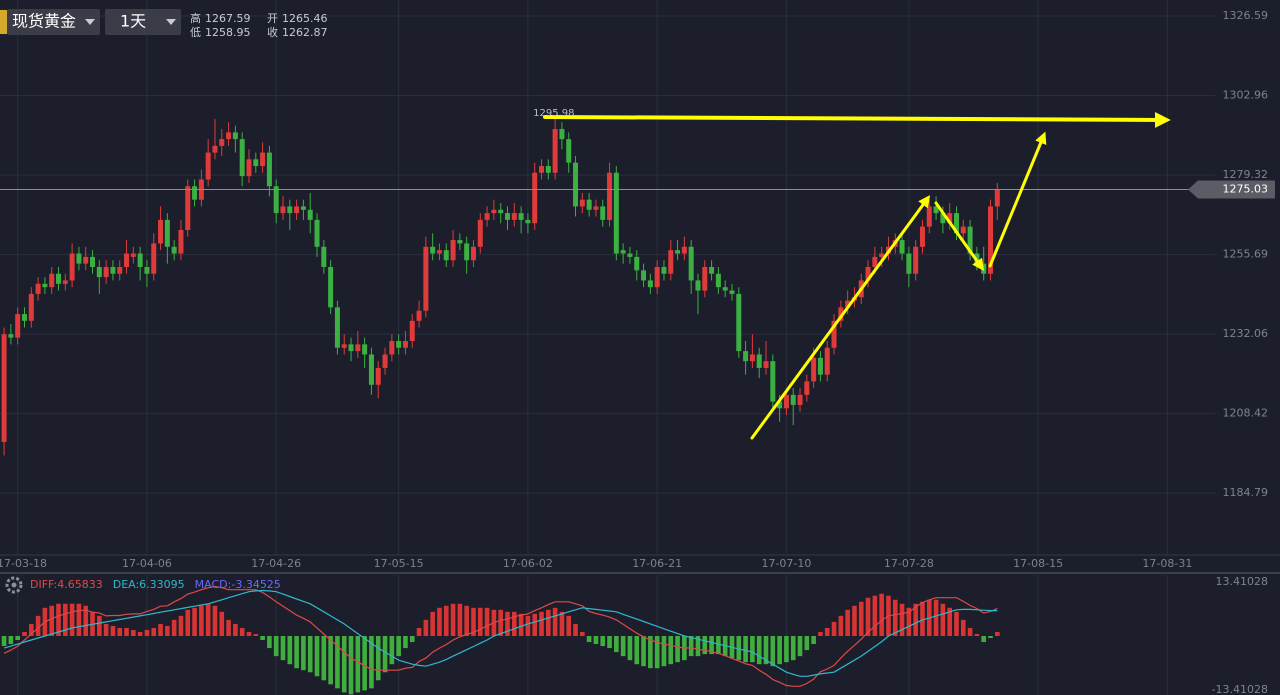  What do you see at coordinates (44, 21) in the screenshot?
I see `symbol: 现货黄金` at bounding box center [44, 21].